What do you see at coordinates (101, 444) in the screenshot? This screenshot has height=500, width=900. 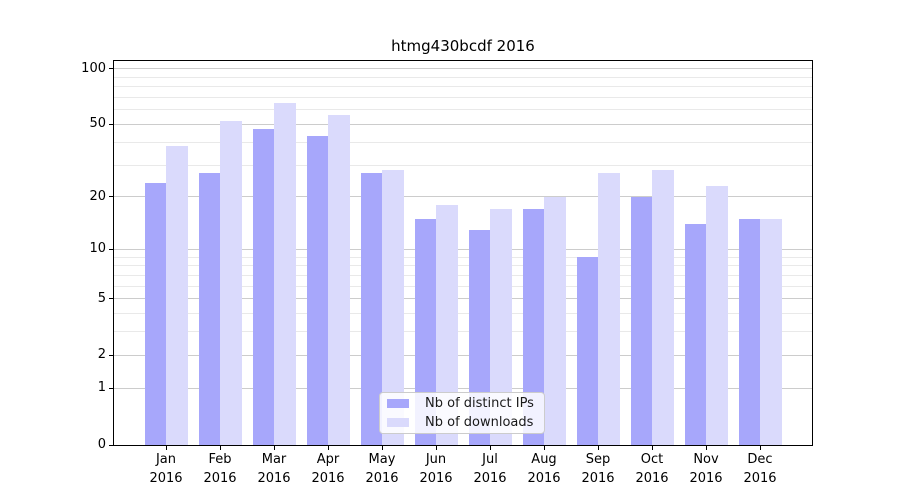 I see `y-tick-label: 0` at bounding box center [101, 444].